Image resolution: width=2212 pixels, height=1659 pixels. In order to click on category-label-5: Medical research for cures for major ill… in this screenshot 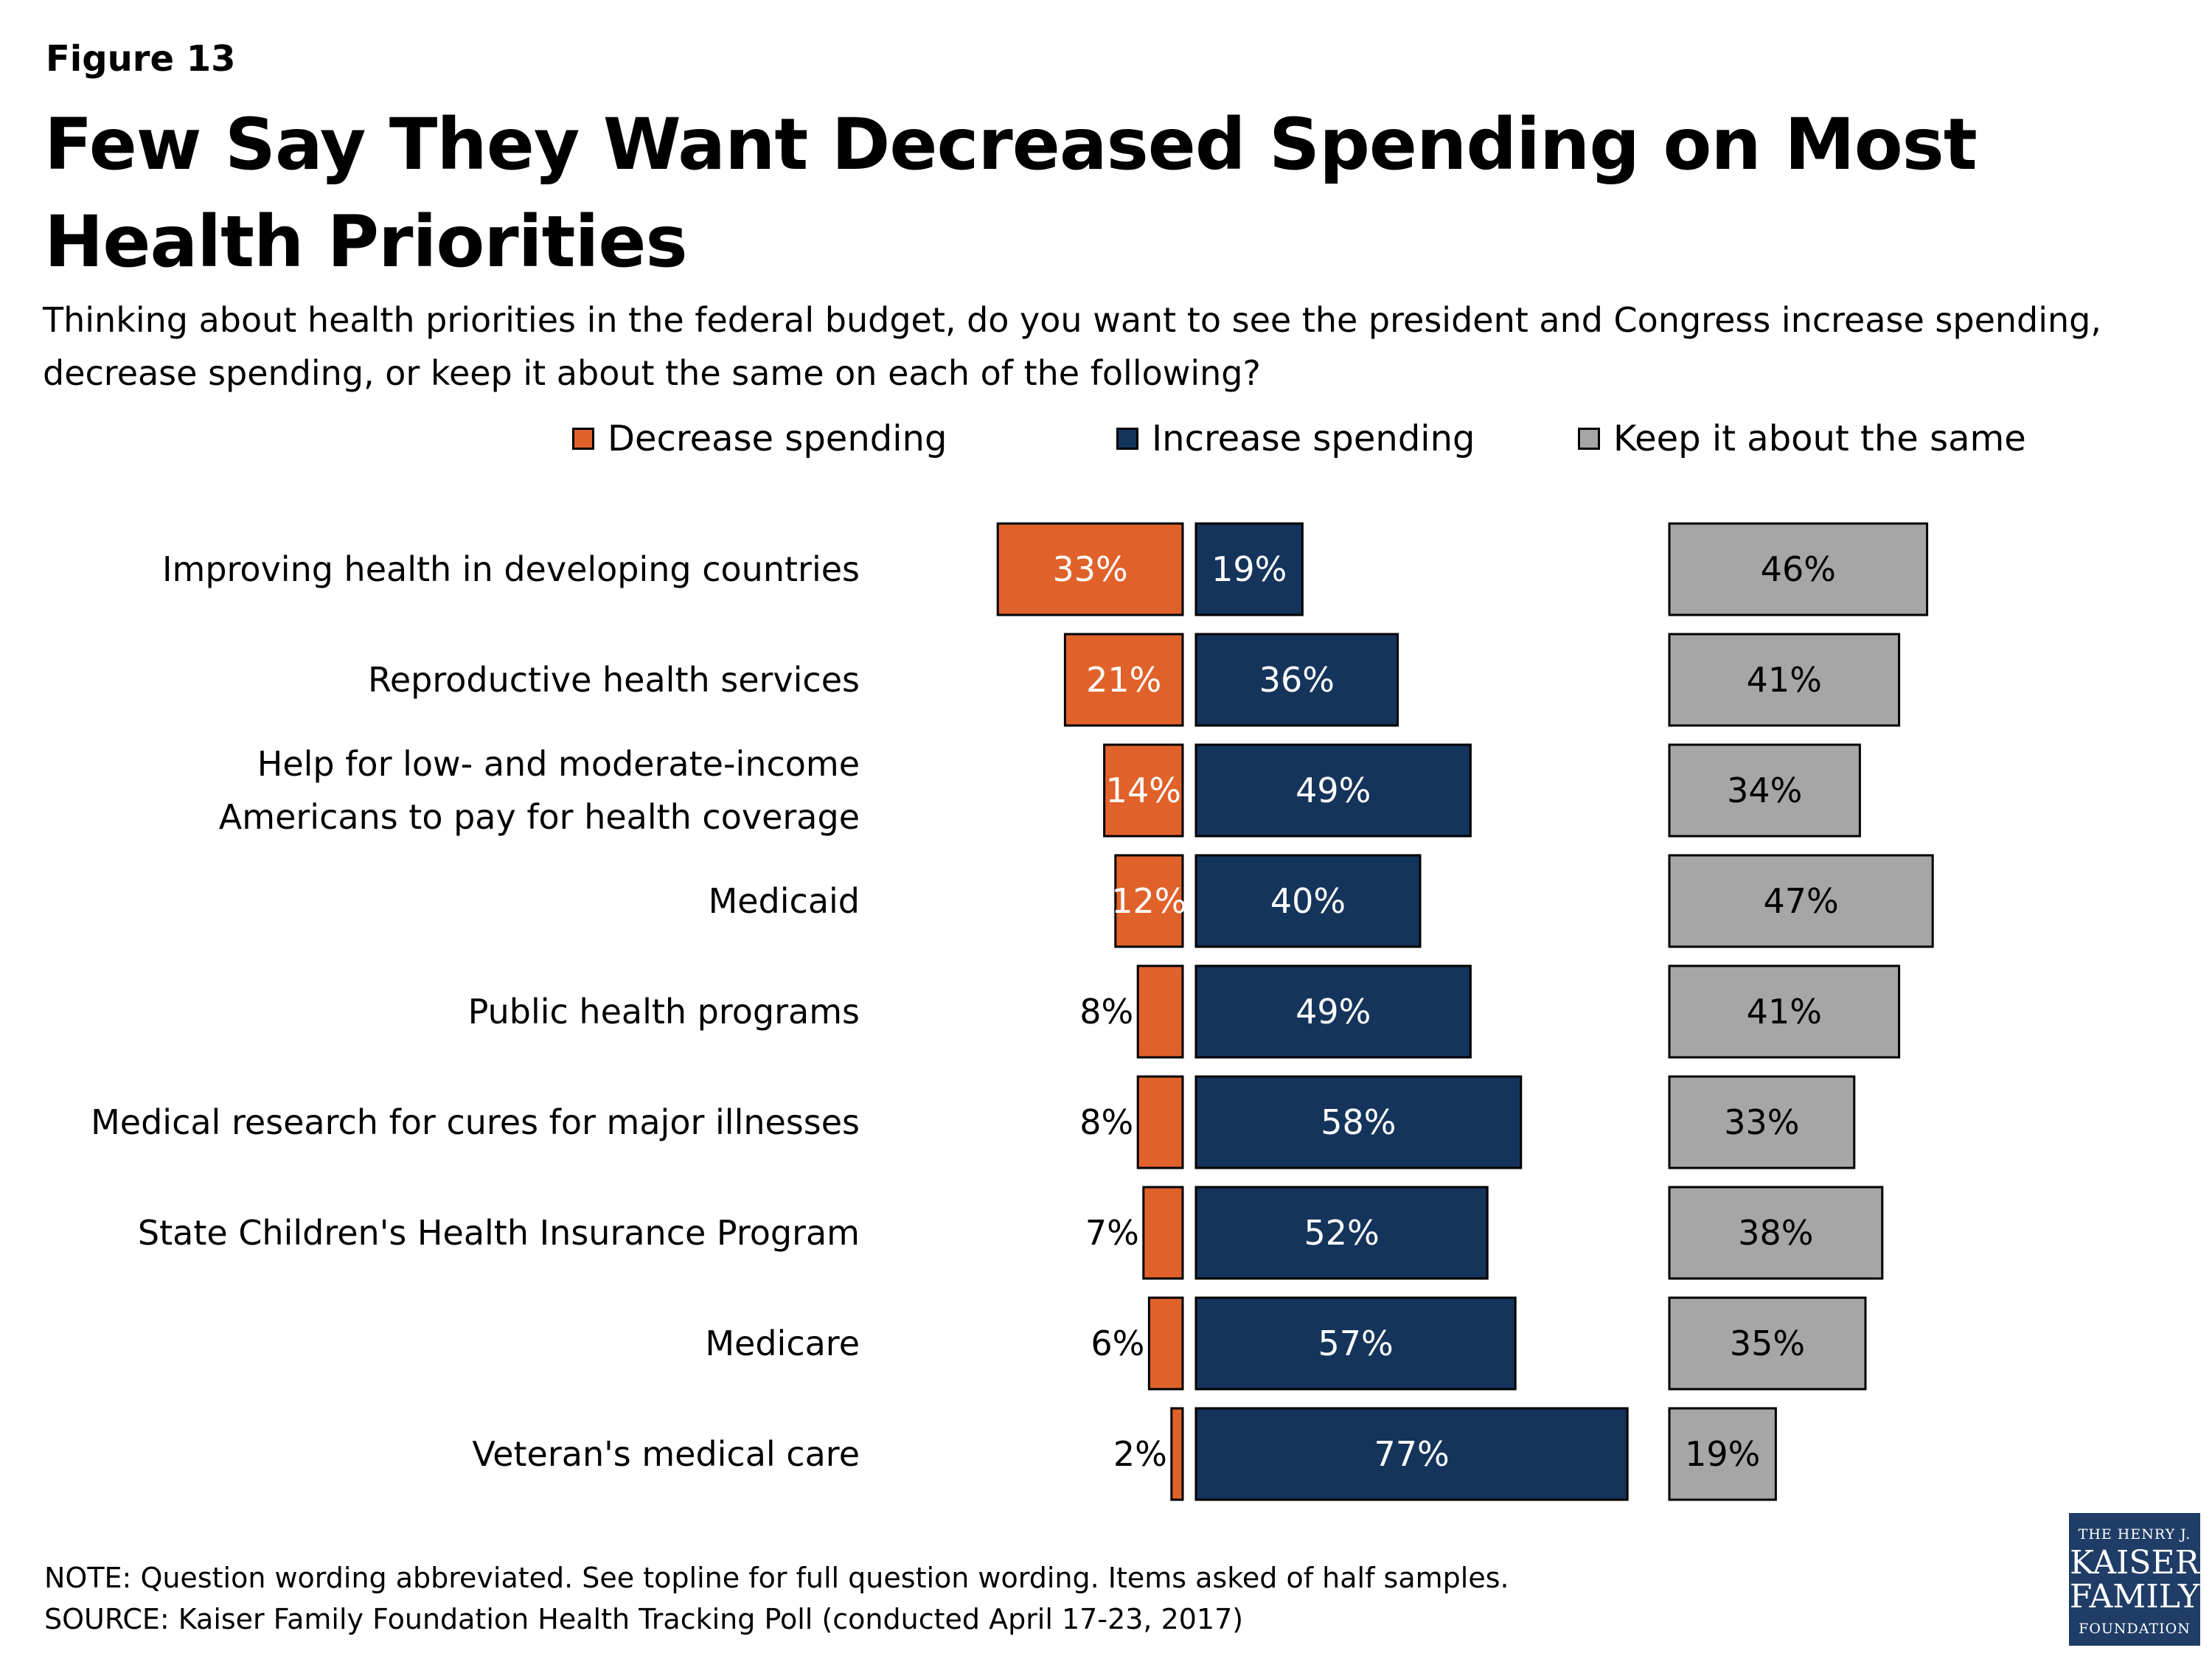, I will do `click(475, 1122)`.